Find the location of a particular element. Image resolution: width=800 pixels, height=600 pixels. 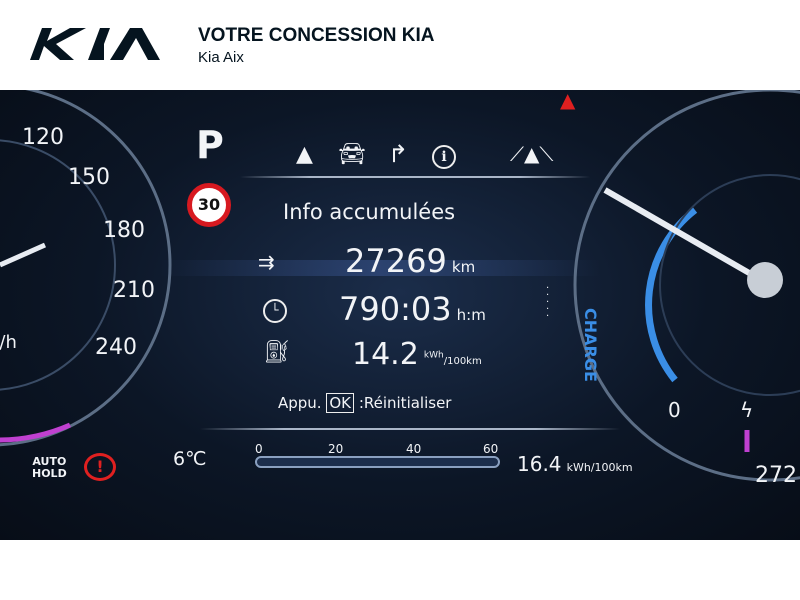

distance-unit: km is located at coordinates (463, 267).